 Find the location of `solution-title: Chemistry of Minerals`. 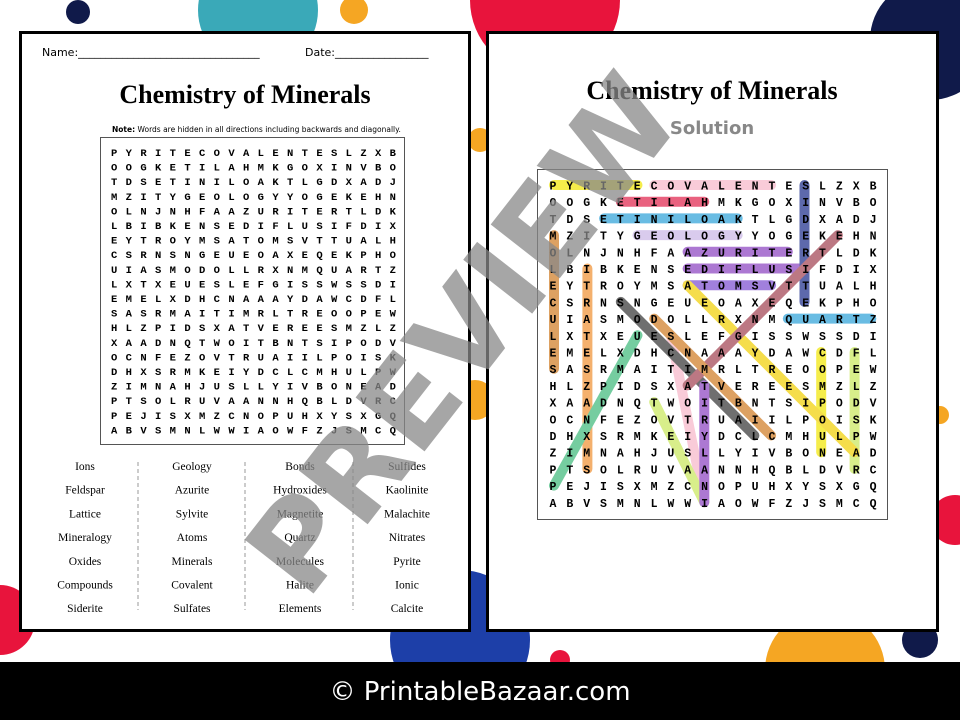

solution-title: Chemistry of Minerals is located at coordinates (711, 90).